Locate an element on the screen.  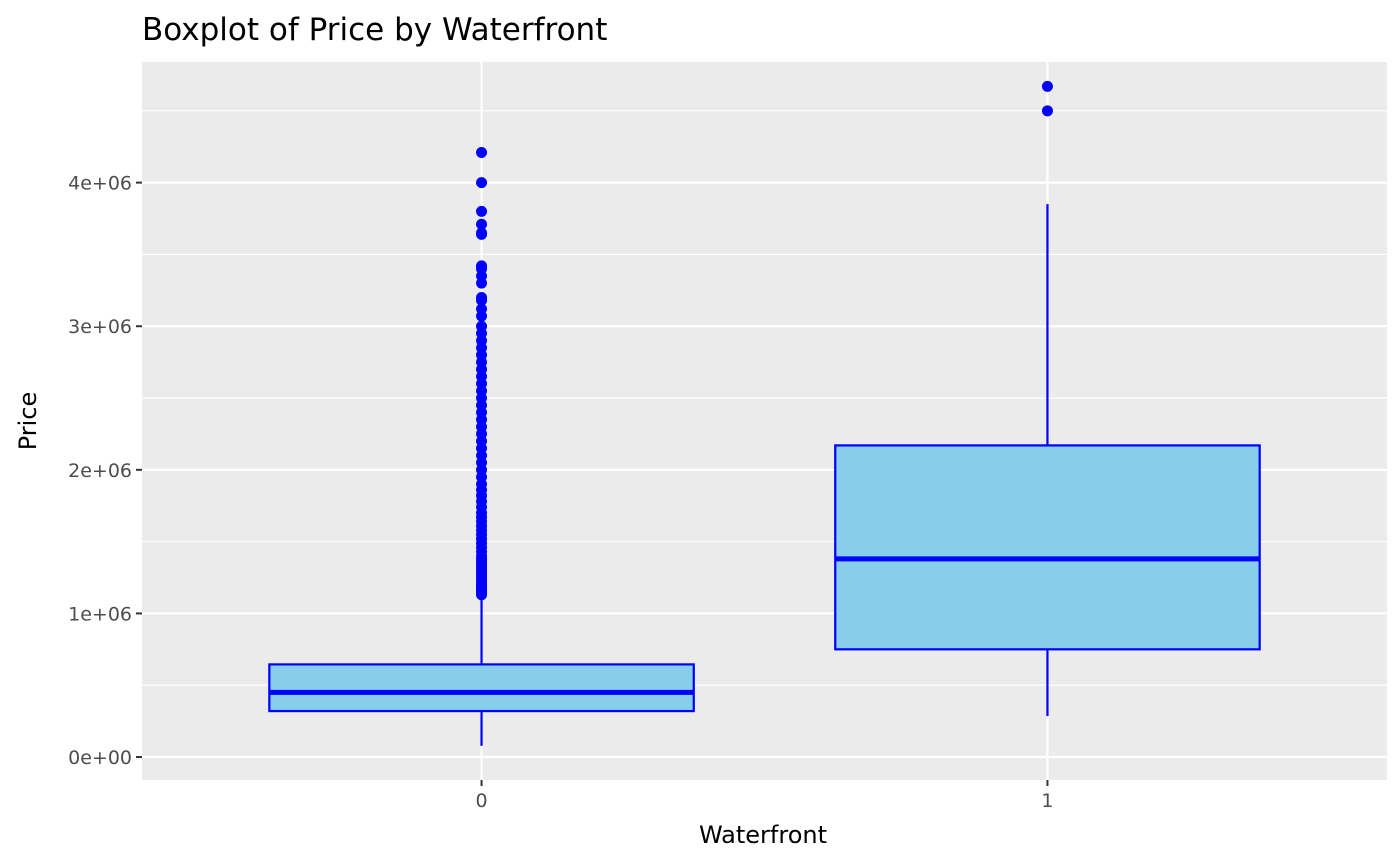
chart-title: Boxplot of Price by Waterfront is located at coordinates (374, 30).